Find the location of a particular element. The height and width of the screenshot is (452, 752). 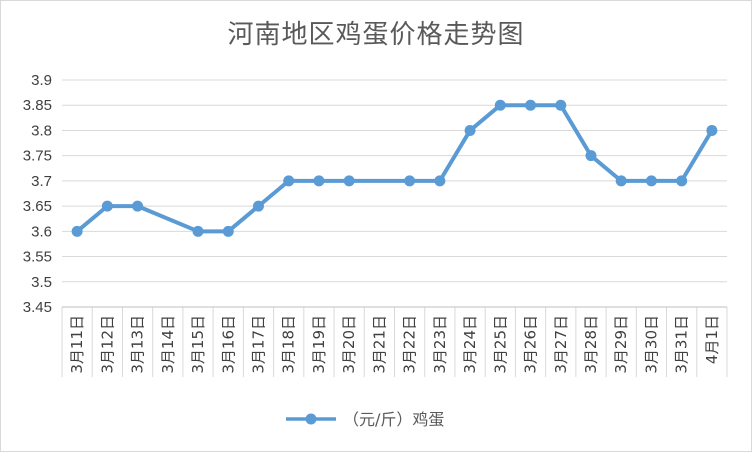

y-tick-label: 3.65 is located at coordinates (37, 206).